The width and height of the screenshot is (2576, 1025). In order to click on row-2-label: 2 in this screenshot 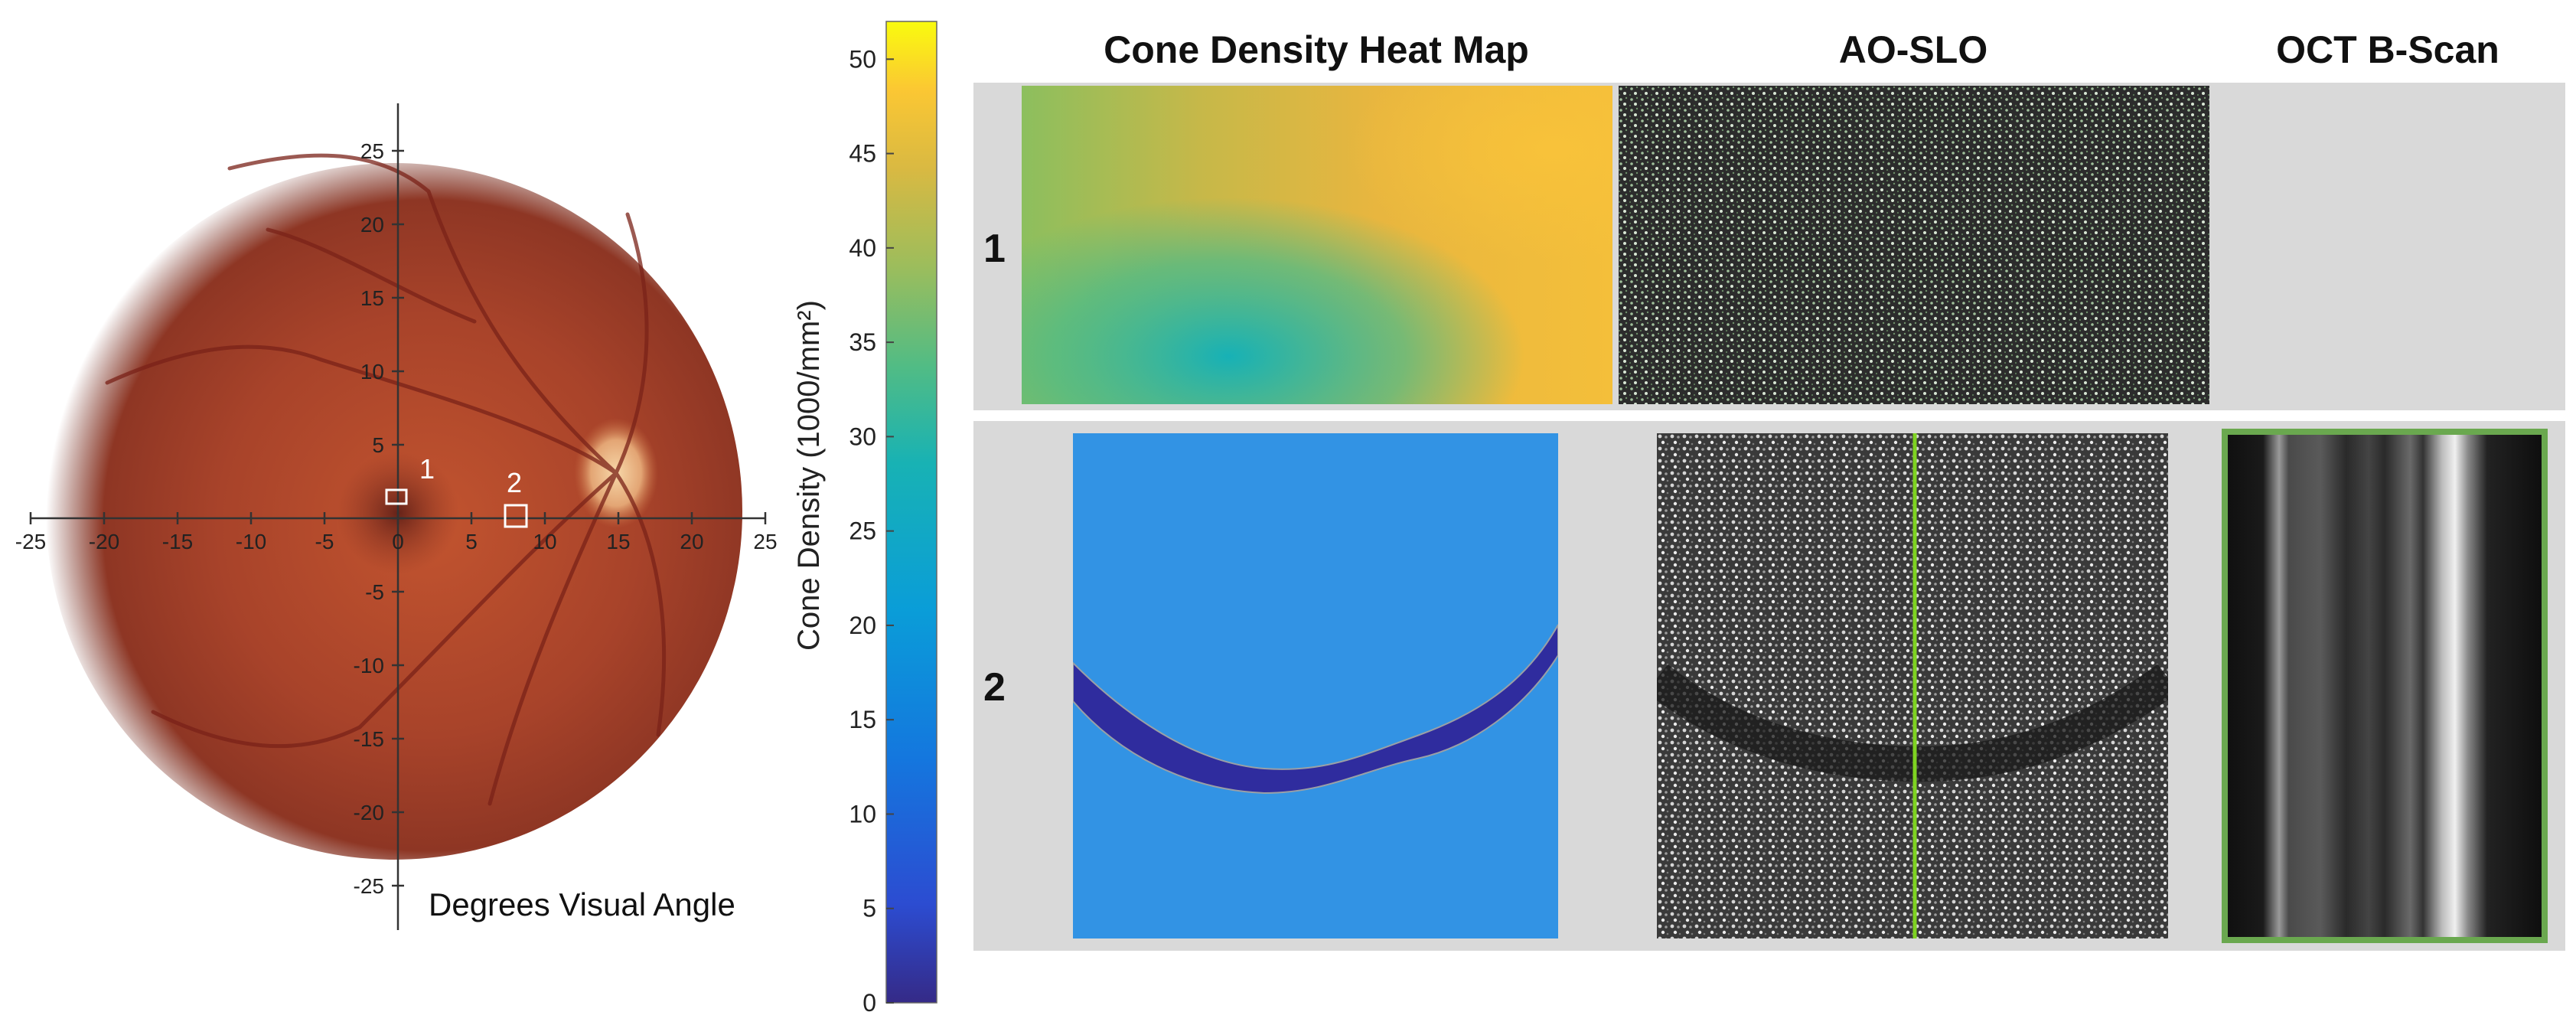, I will do `click(994, 687)`.